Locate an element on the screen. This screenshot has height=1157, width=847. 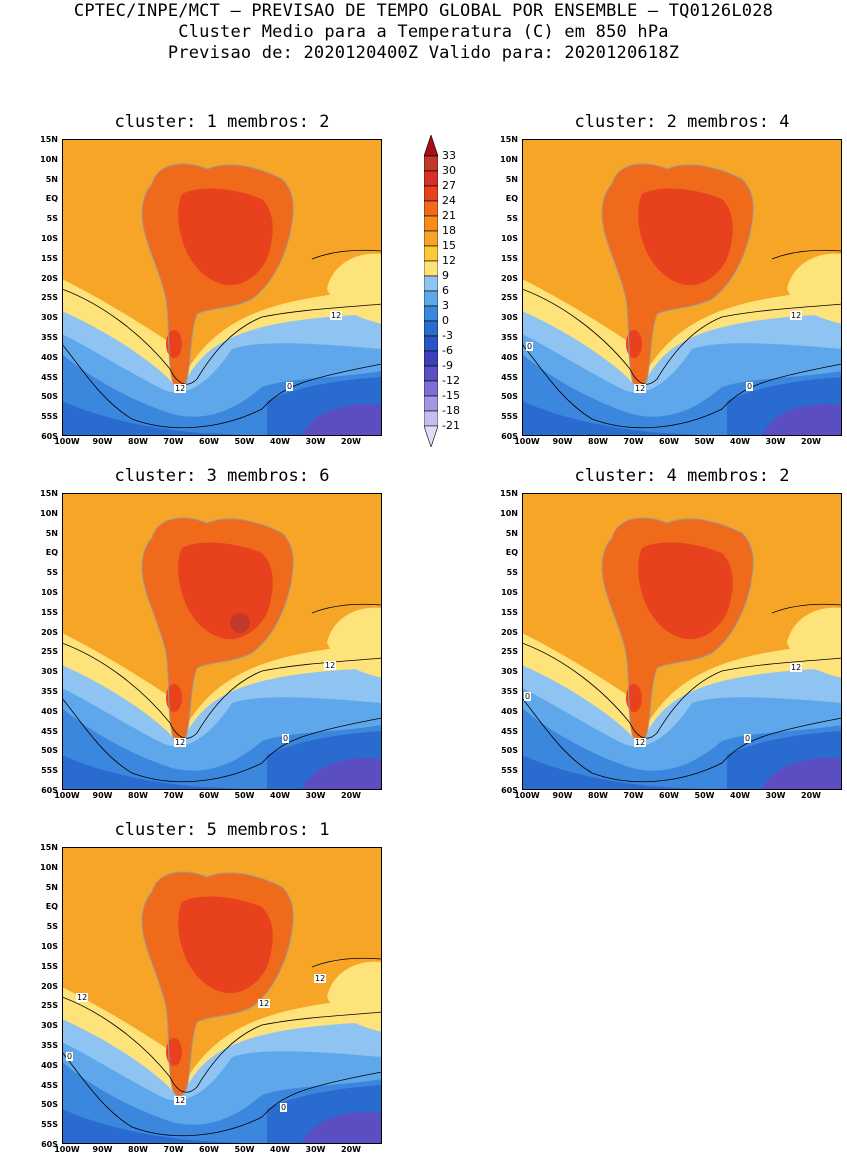
latitude-label: 5N is located at coordinates (51, 533).